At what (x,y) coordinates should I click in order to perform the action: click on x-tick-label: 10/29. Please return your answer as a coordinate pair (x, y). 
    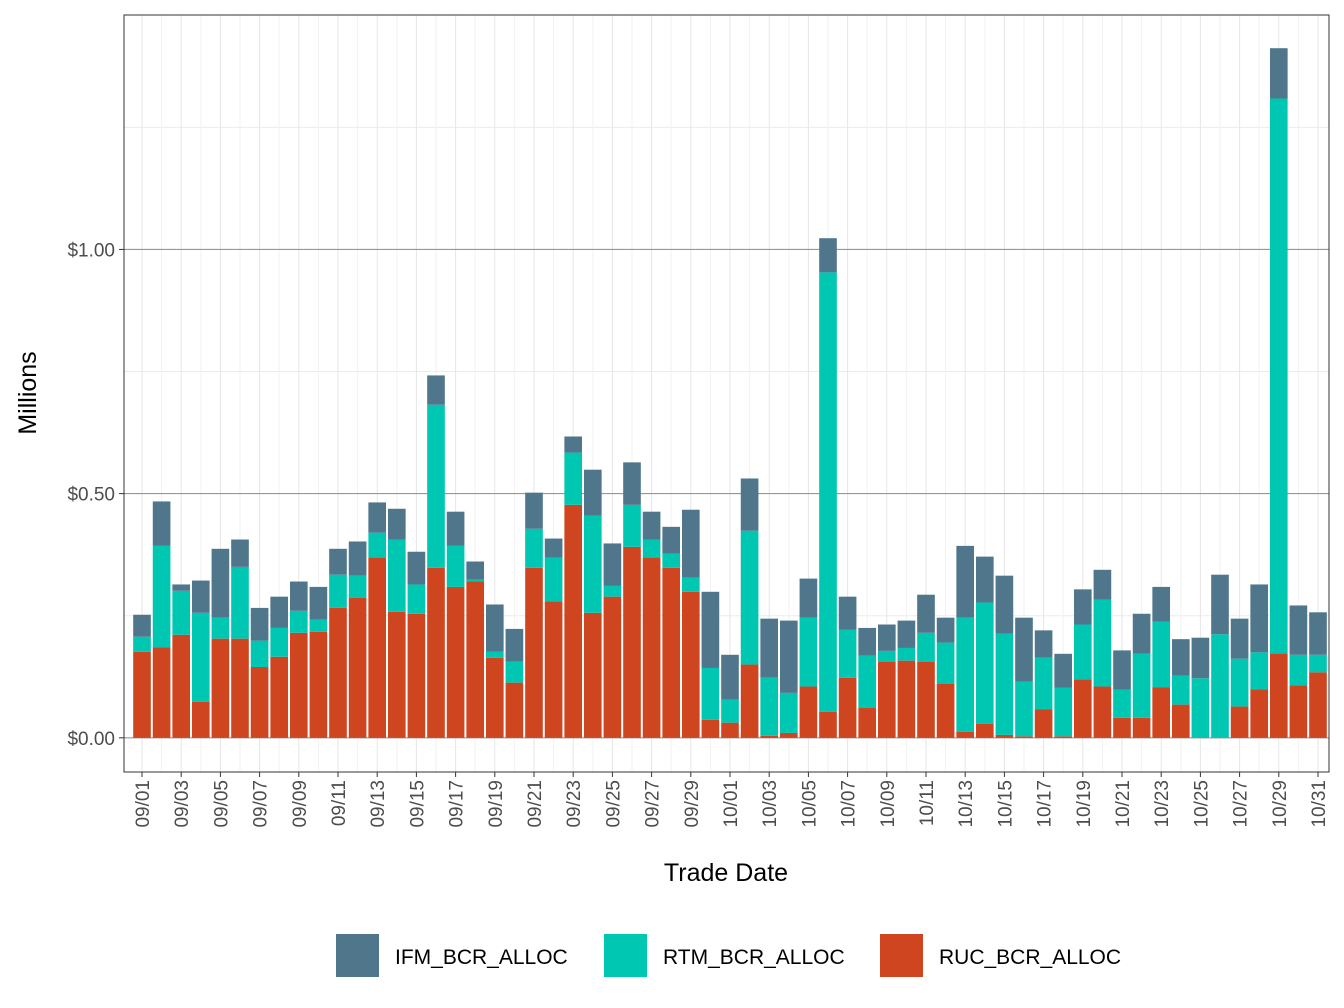
    Looking at the image, I should click on (1280, 804).